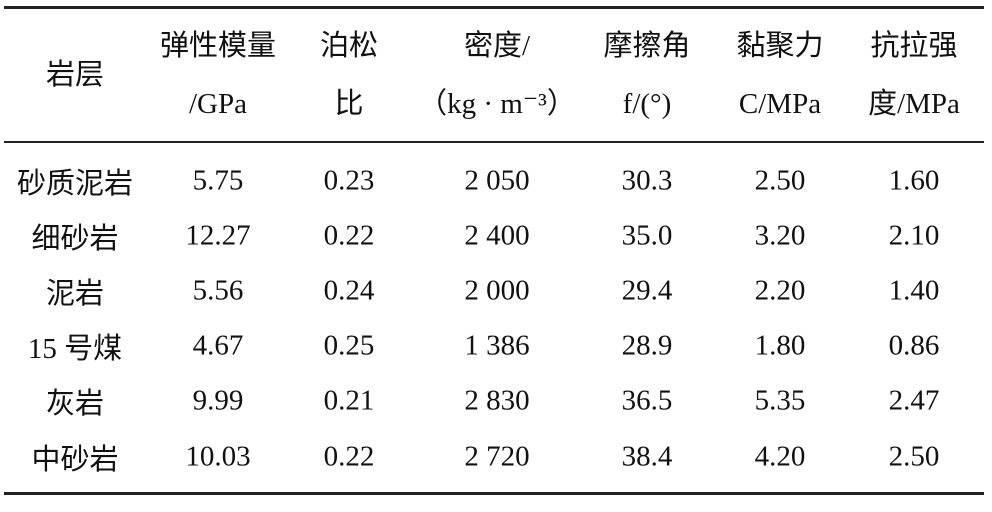 The width and height of the screenshot is (992, 512). Describe the element at coordinates (780, 400) in the screenshot. I see `table-cell: 5.35` at that location.